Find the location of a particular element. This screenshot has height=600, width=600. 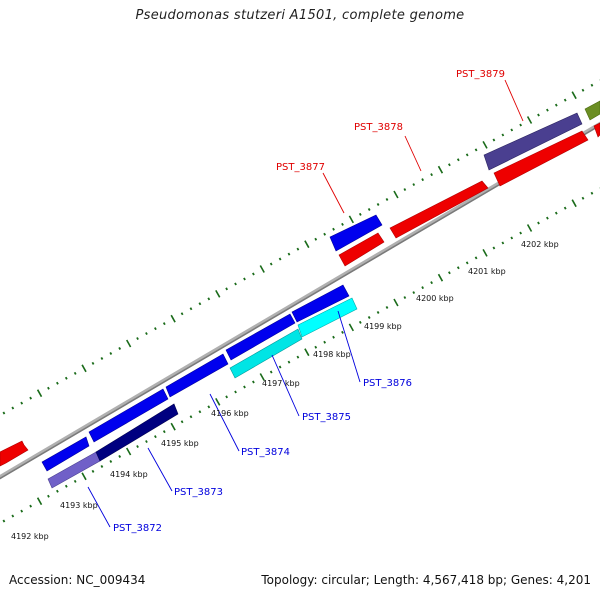

gene-label: PST_3873 is located at coordinates (198, 492).